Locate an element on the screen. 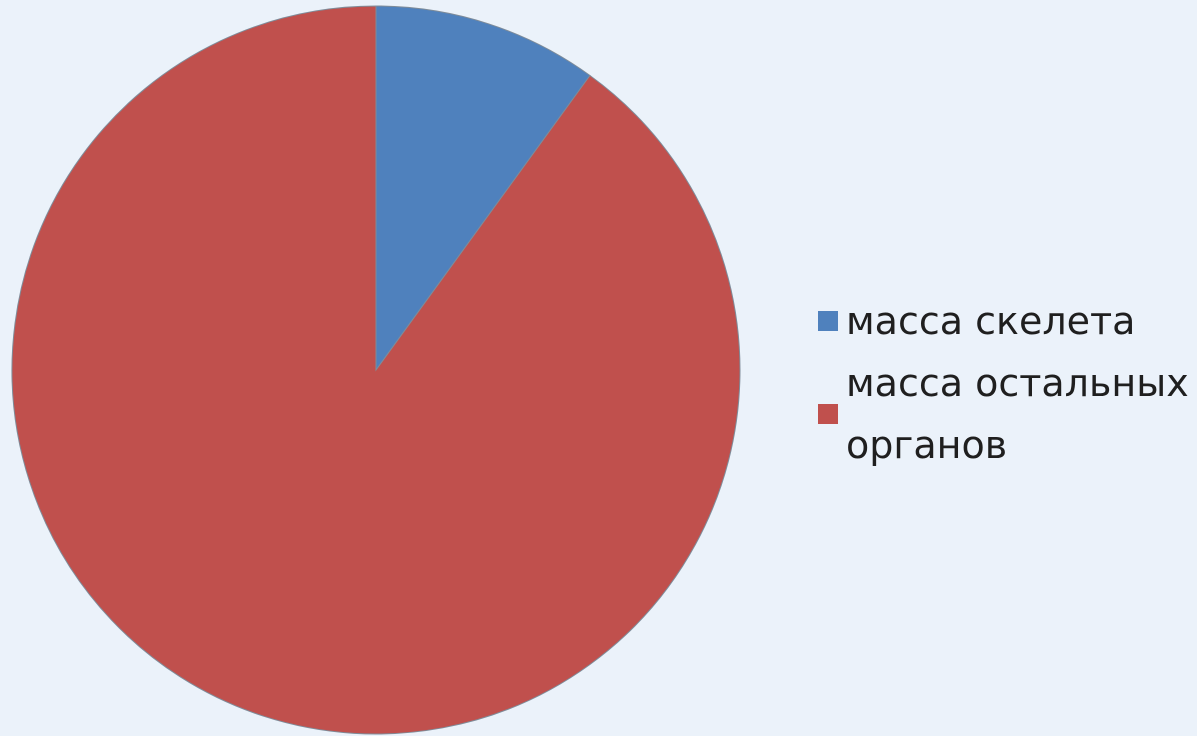 The width and height of the screenshot is (1197, 736). pie-slice-skeleton is located at coordinates (483, 188).